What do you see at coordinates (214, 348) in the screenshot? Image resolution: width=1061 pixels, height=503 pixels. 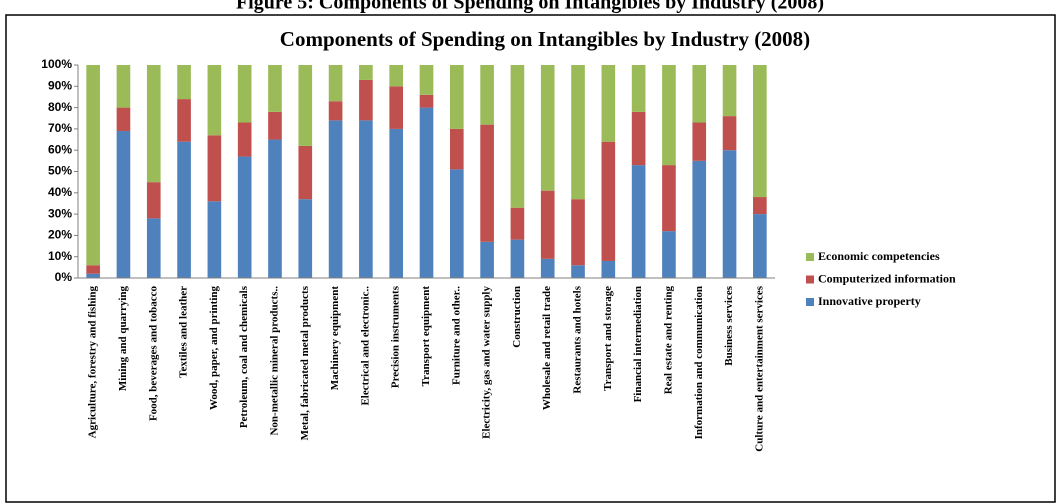 I see `x-tick-label: Wood, paper, and printing` at bounding box center [214, 348].